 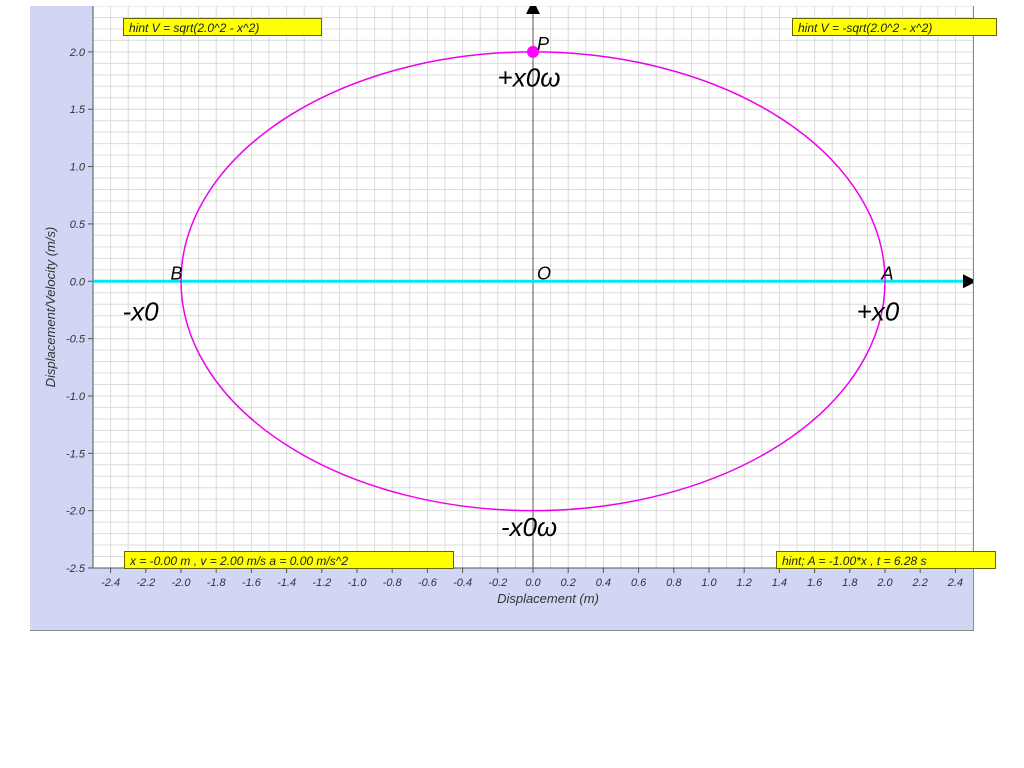 I want to click on y-tick-label: 1.0, so click(x=78, y=168).